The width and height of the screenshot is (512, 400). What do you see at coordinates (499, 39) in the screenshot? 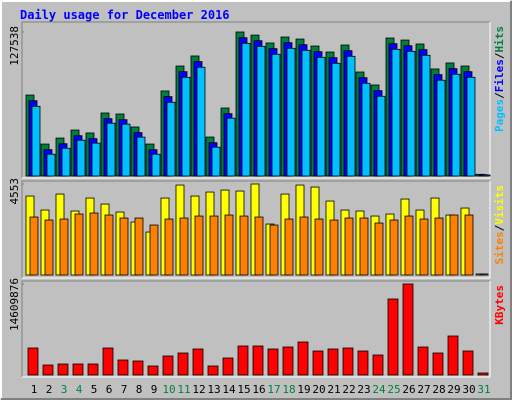
I see `legend-entry: Hits` at bounding box center [499, 39].